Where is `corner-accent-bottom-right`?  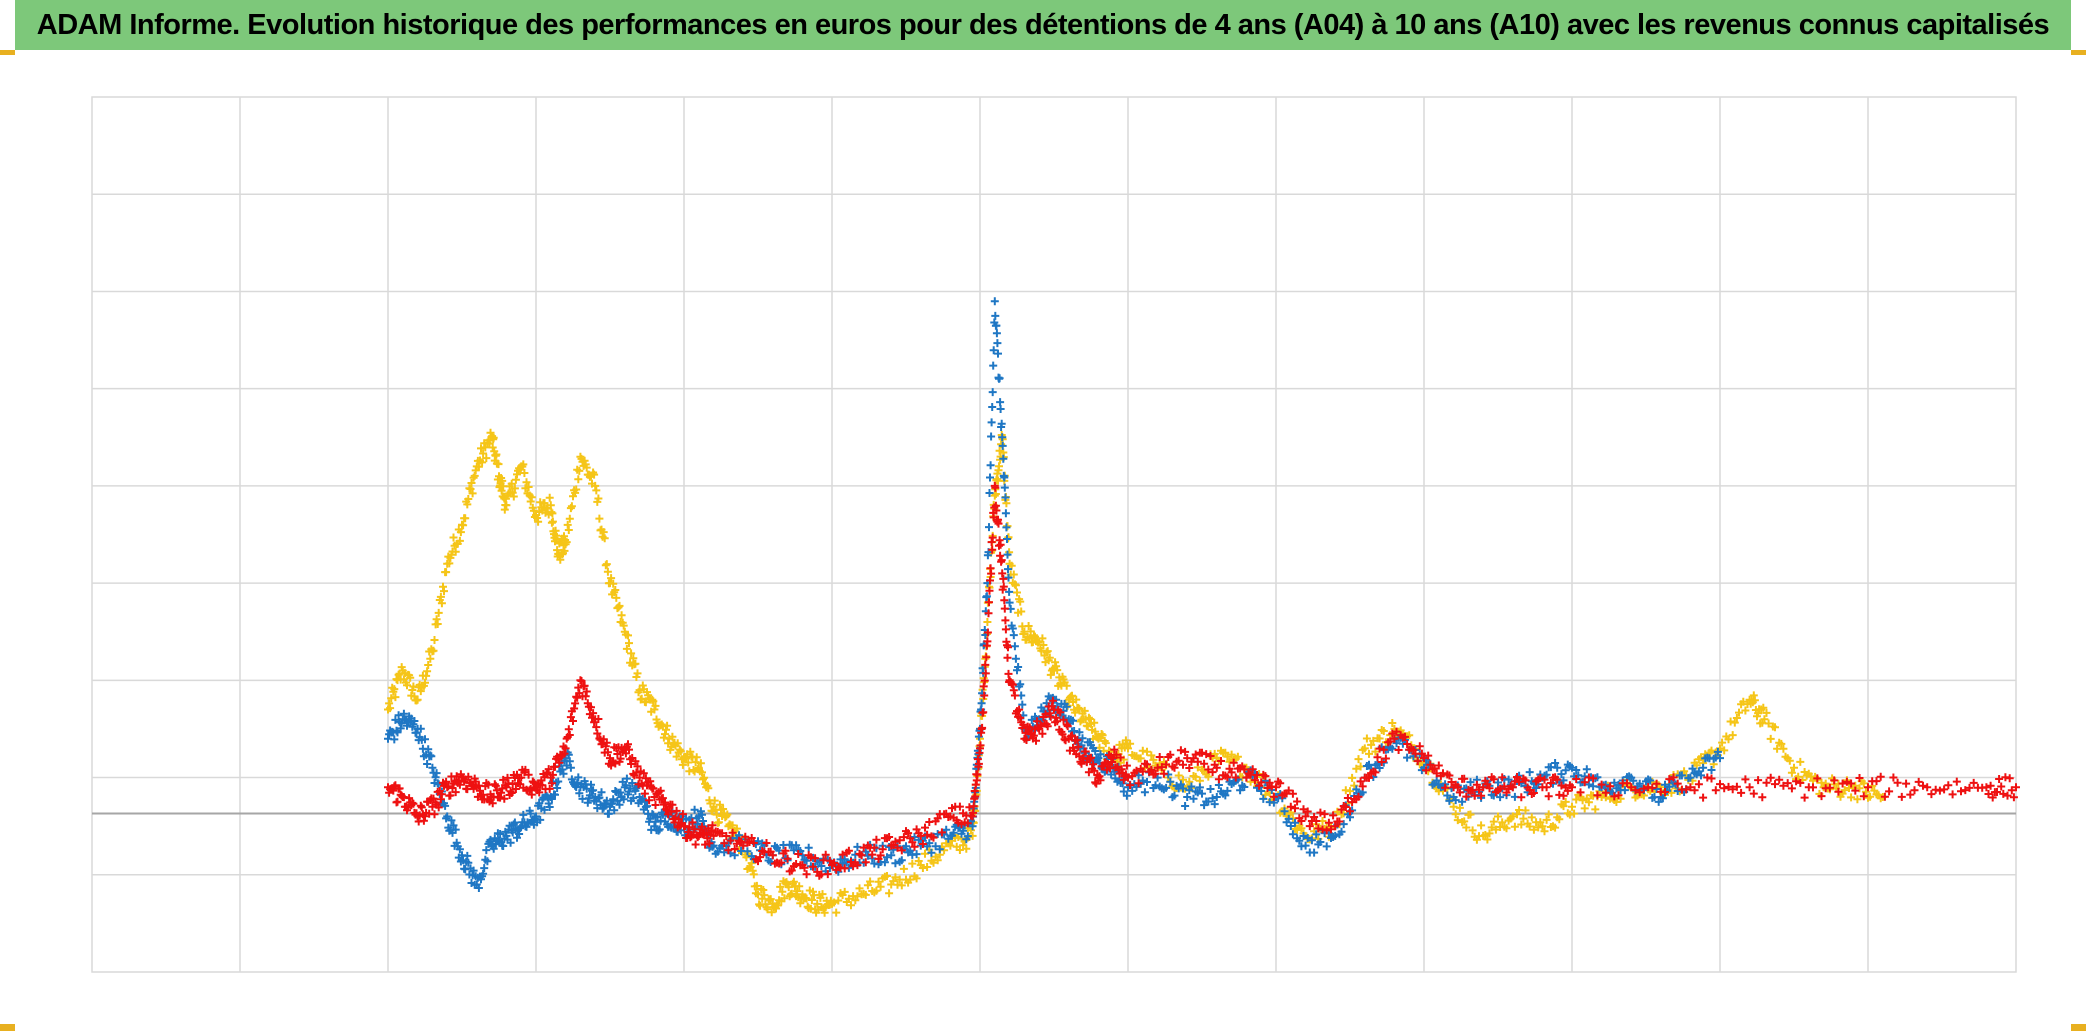
corner-accent-bottom-right is located at coordinates (2078, 1027).